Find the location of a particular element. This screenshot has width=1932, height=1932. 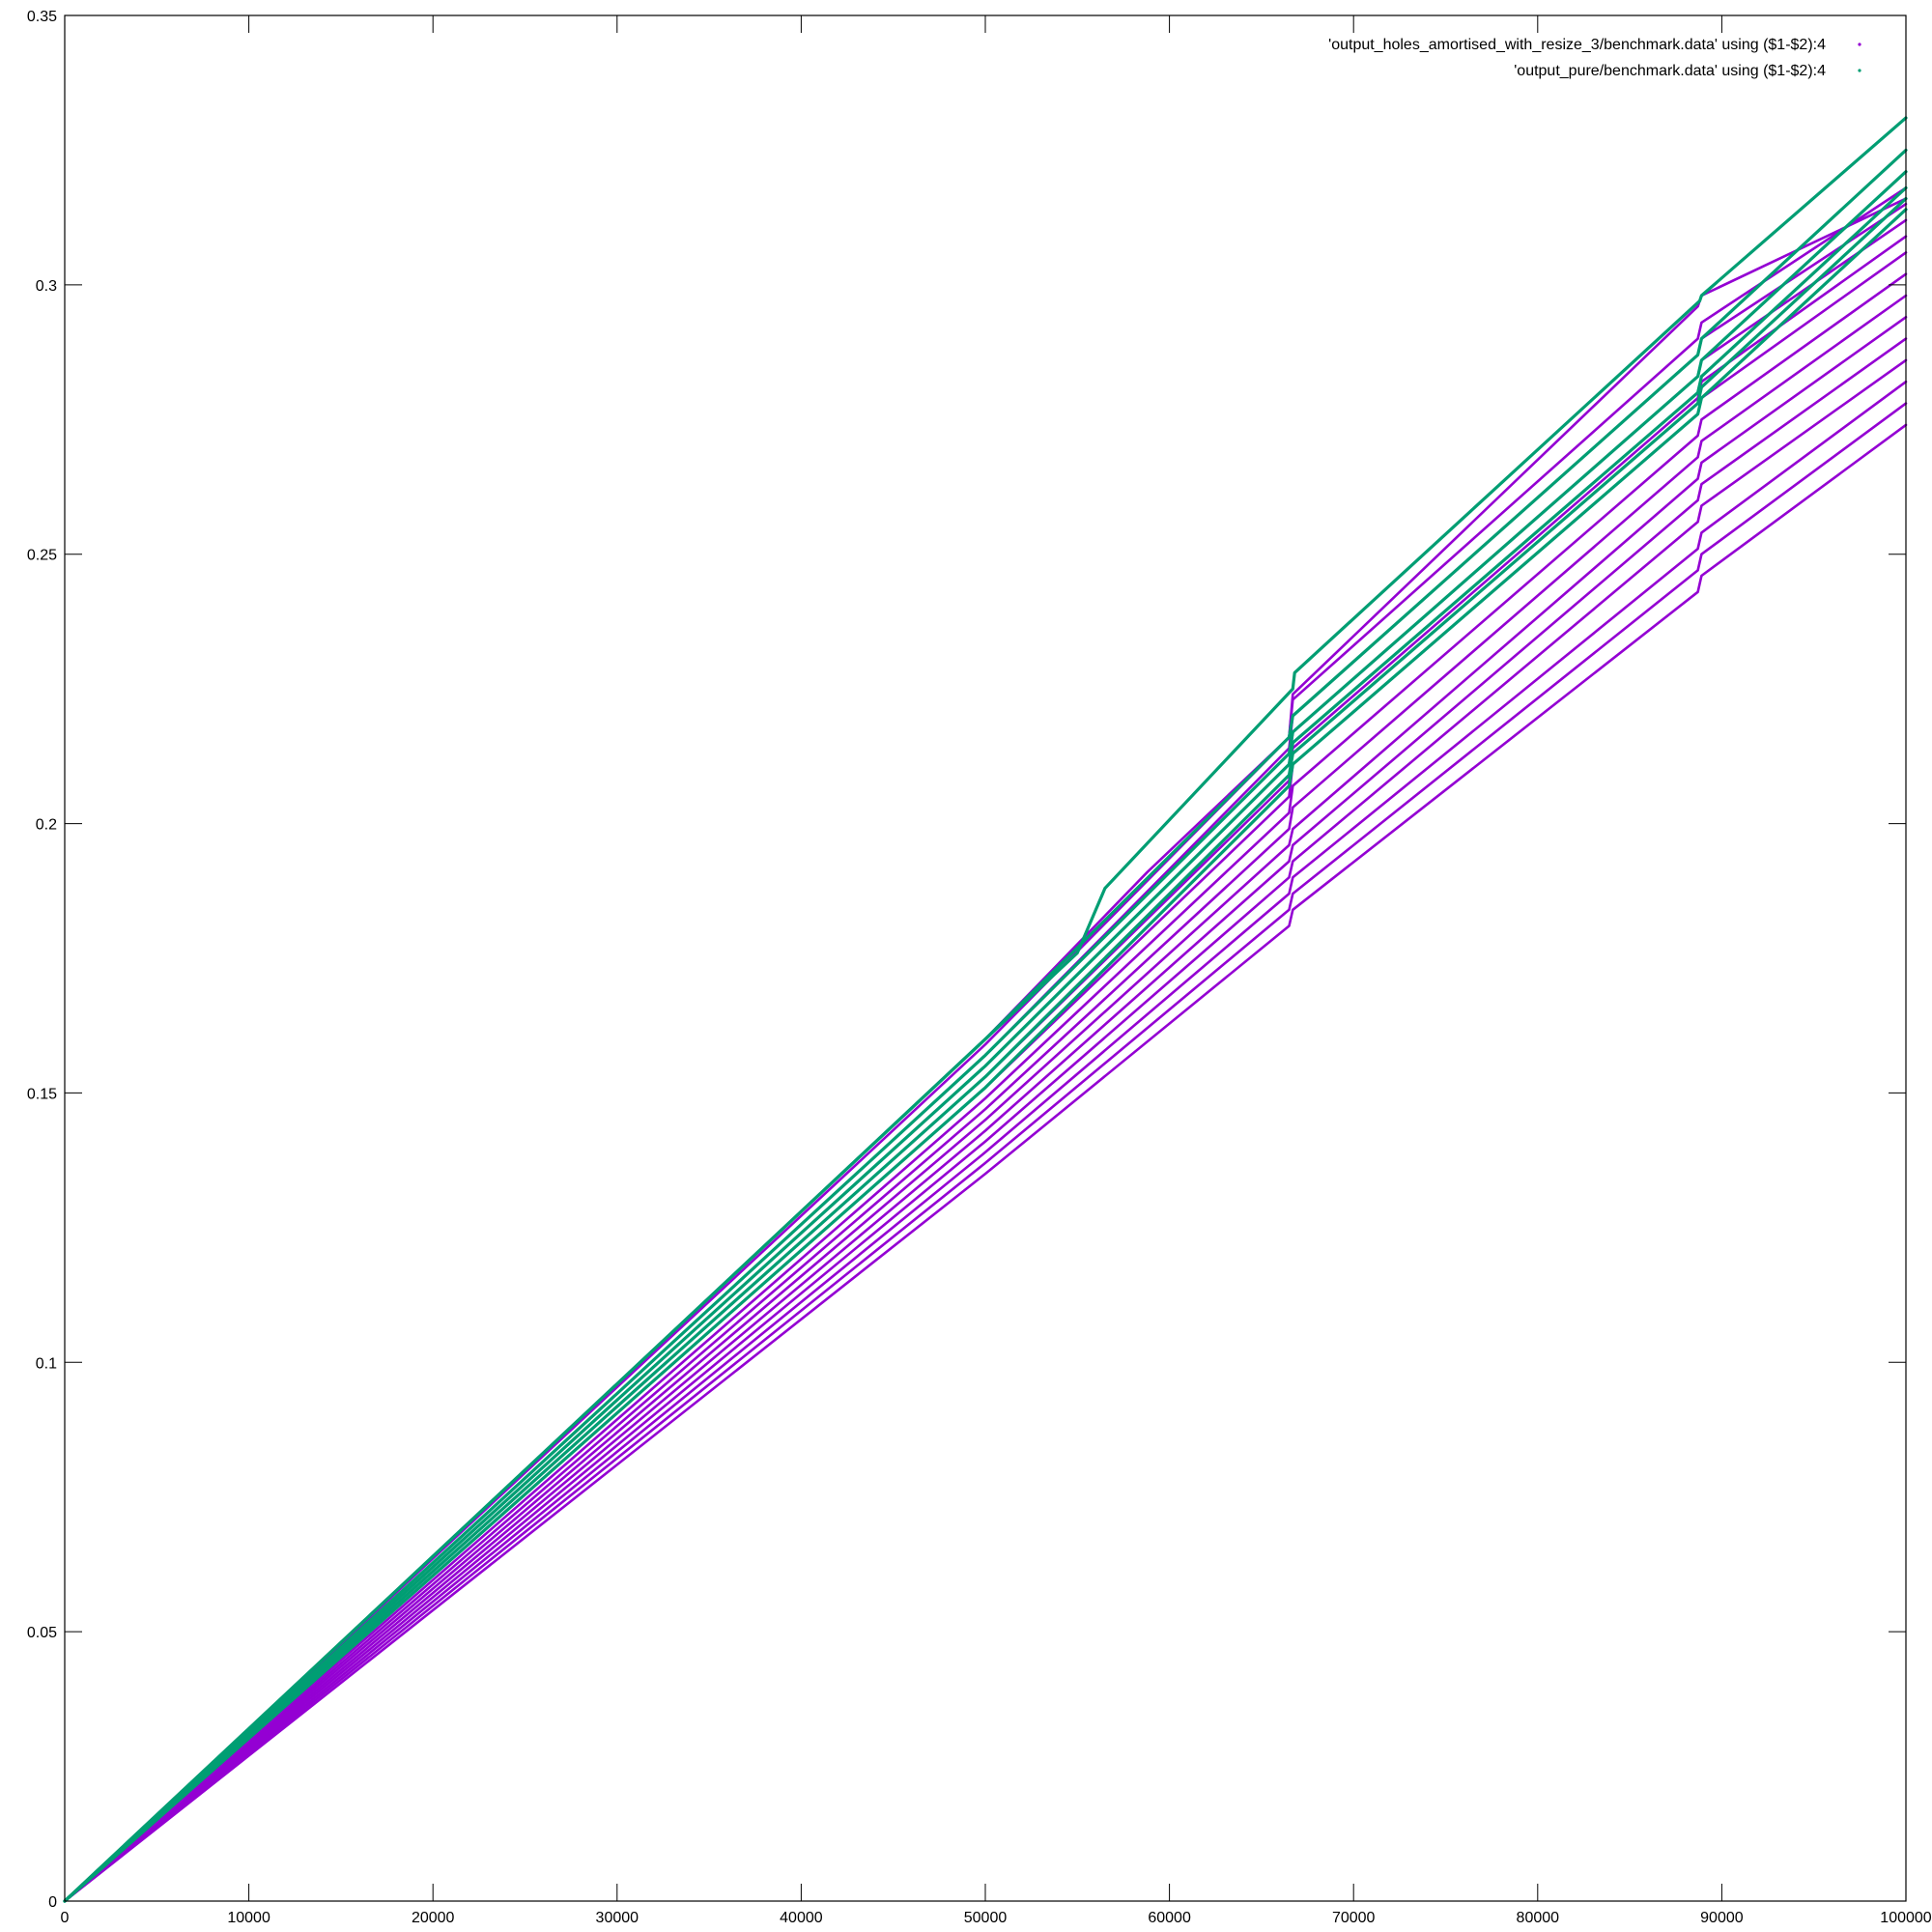

y-tick-label: 0.15 is located at coordinates (42, 1094).